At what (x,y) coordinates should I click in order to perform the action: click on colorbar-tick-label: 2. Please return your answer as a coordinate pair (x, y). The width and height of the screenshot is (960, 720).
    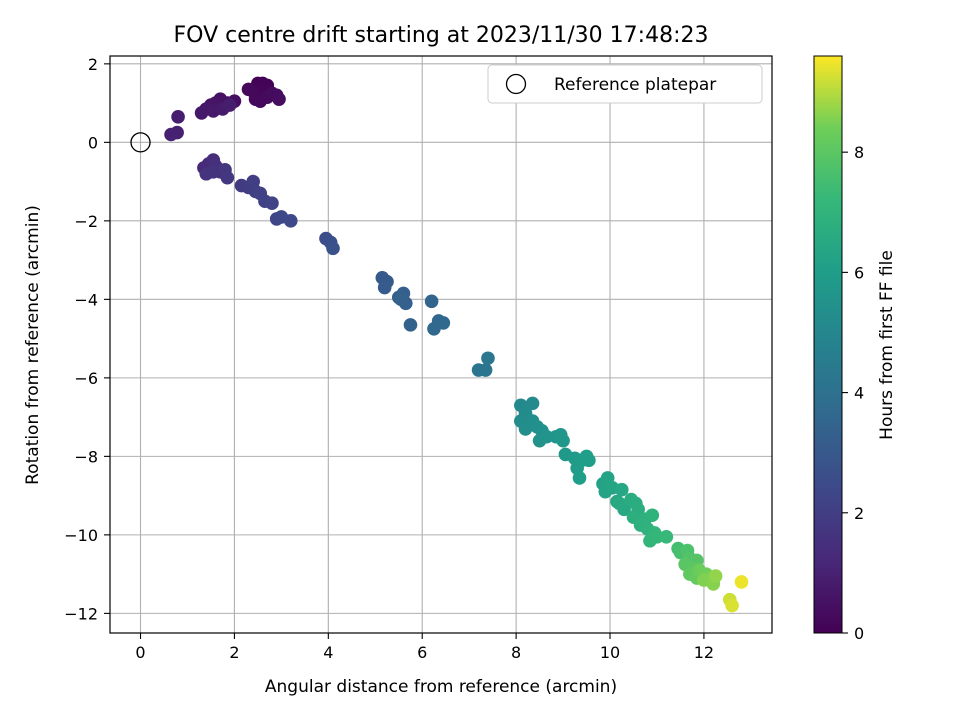
    Looking at the image, I should click on (859, 513).